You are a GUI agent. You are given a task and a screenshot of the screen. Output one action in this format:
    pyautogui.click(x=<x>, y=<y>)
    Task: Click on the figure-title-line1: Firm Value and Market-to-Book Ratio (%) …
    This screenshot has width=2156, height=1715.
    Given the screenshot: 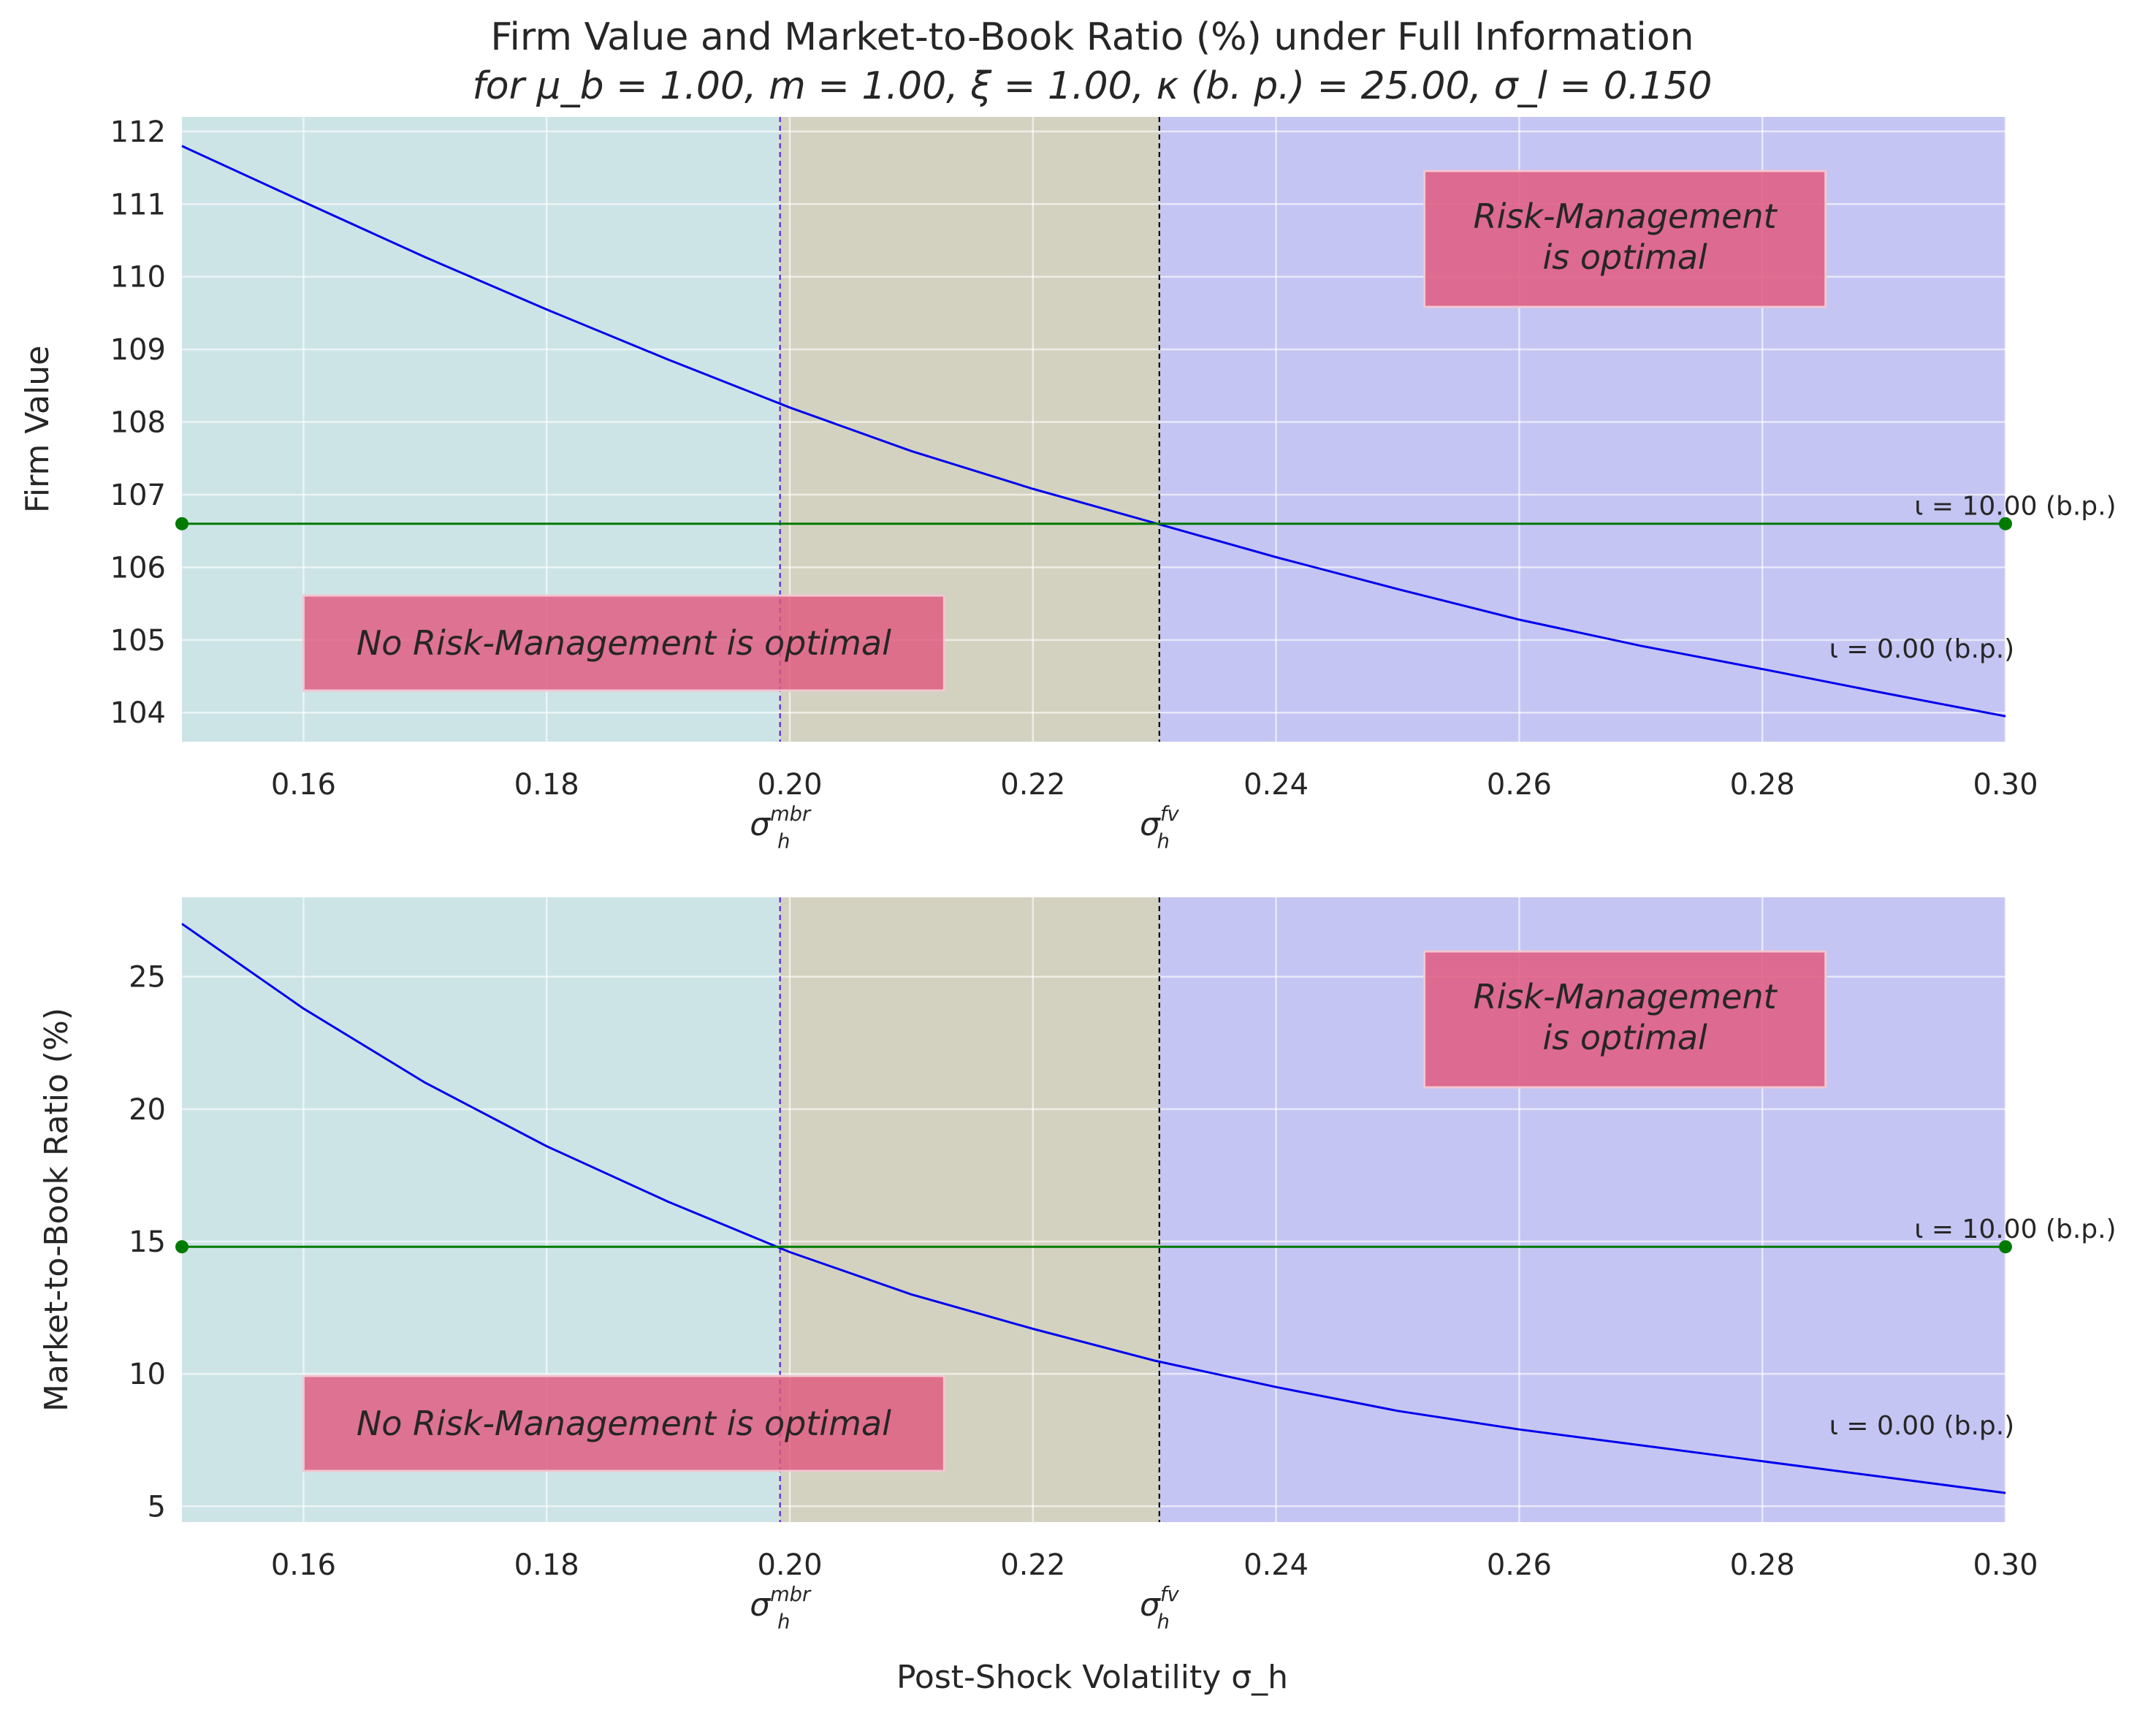 What is the action you would take?
    pyautogui.click(x=1092, y=37)
    